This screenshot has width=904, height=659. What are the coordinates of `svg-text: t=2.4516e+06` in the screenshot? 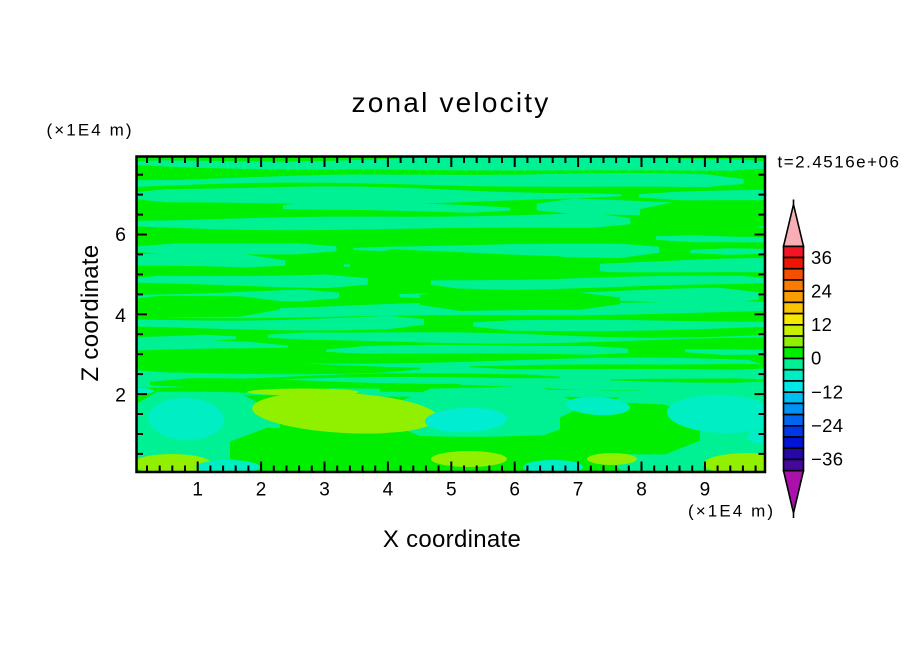 It's located at (839, 162).